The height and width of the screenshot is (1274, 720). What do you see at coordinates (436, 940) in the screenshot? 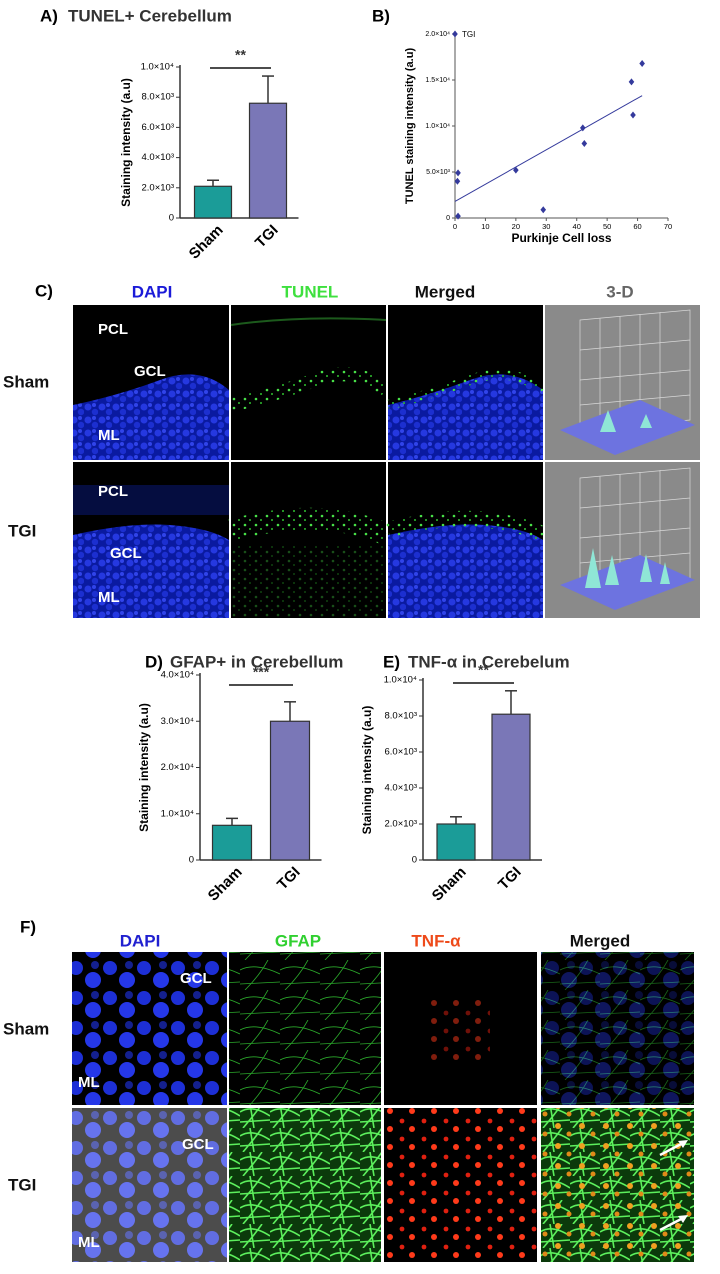
I see `column-header: TNF-α` at bounding box center [436, 940].